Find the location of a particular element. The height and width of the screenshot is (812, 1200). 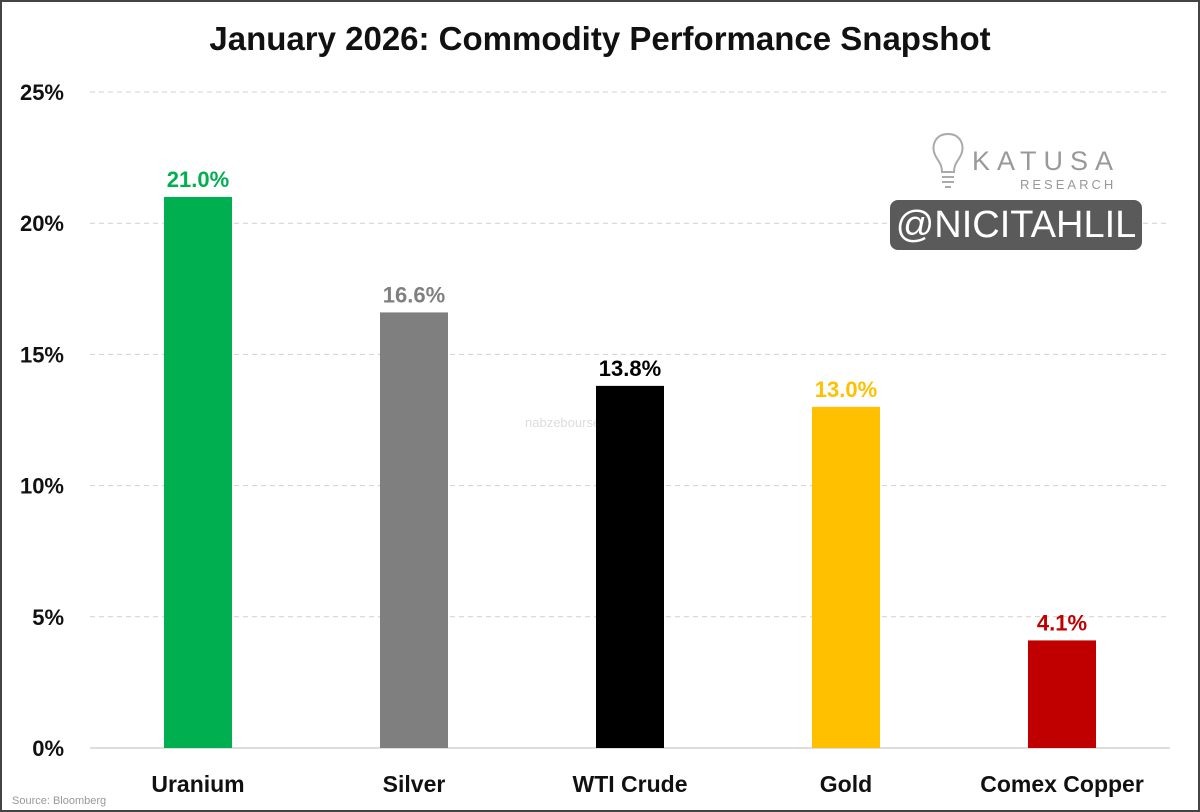

bar-gold is located at coordinates (846, 577).